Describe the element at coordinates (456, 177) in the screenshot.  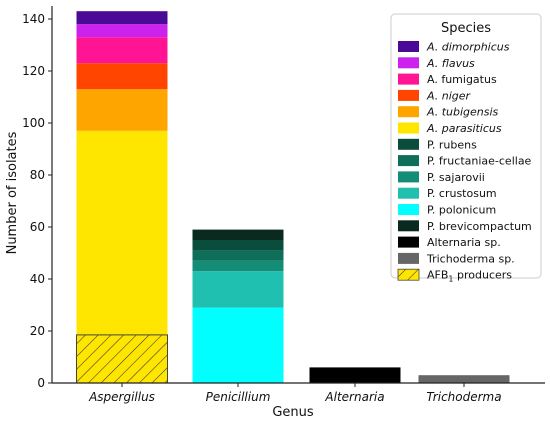
I see `legend-label-p-sajarovii: P. sajarovii` at that location.